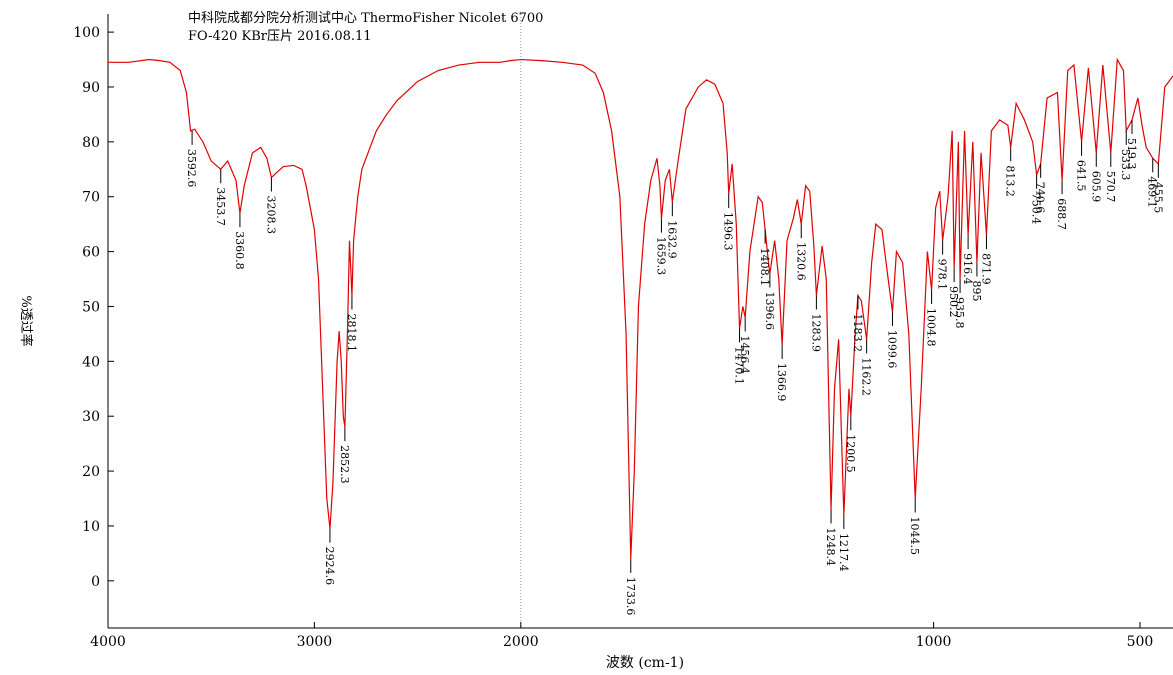  Describe the element at coordinates (976, 291) in the screenshot. I see `peak-label: 895` at that location.